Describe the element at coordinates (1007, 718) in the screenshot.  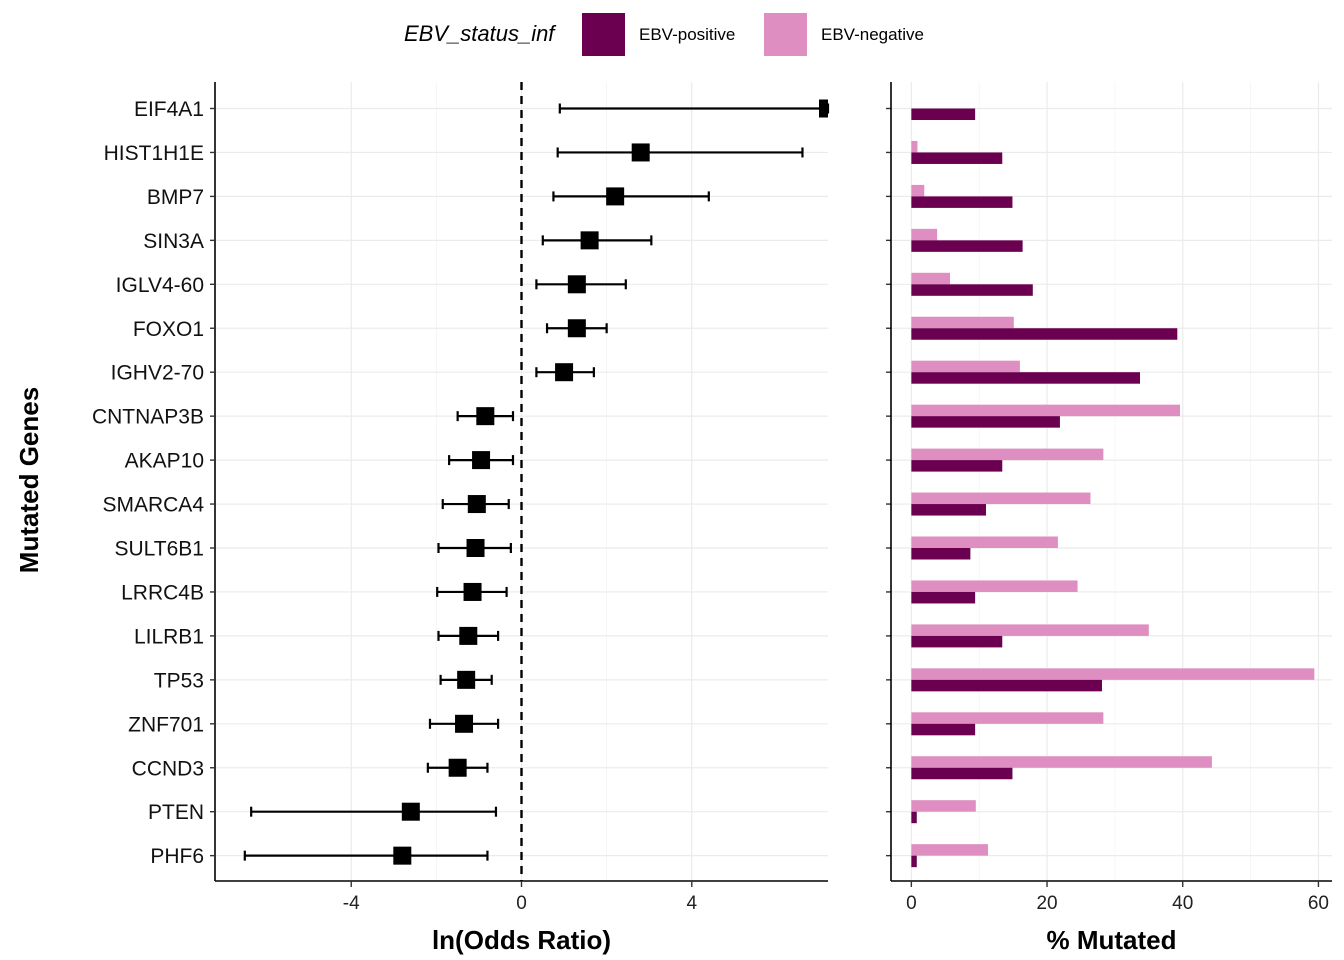
I see `bar-ebv-negative-znf701` at that location.